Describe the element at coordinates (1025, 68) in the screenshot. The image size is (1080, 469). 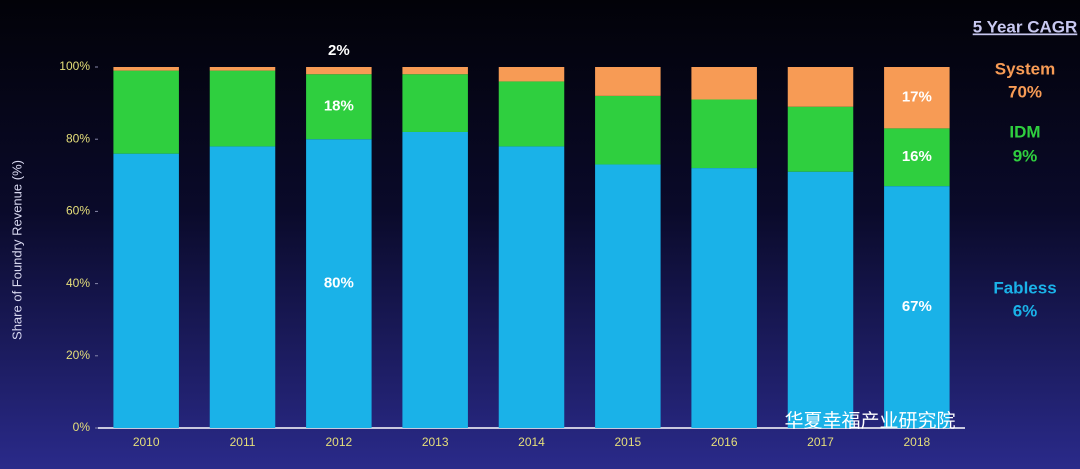
I see `legend-name: System` at that location.